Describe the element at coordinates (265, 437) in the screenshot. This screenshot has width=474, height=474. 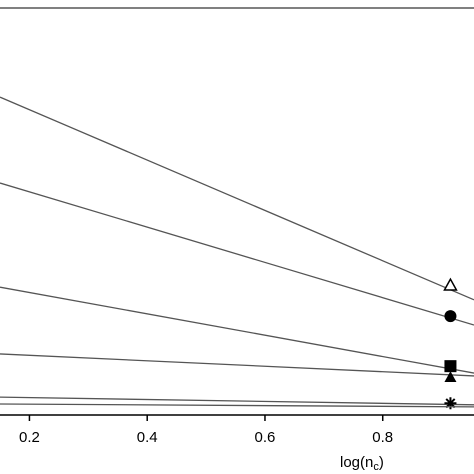
I see `x-tick-label: 0.6` at that location.